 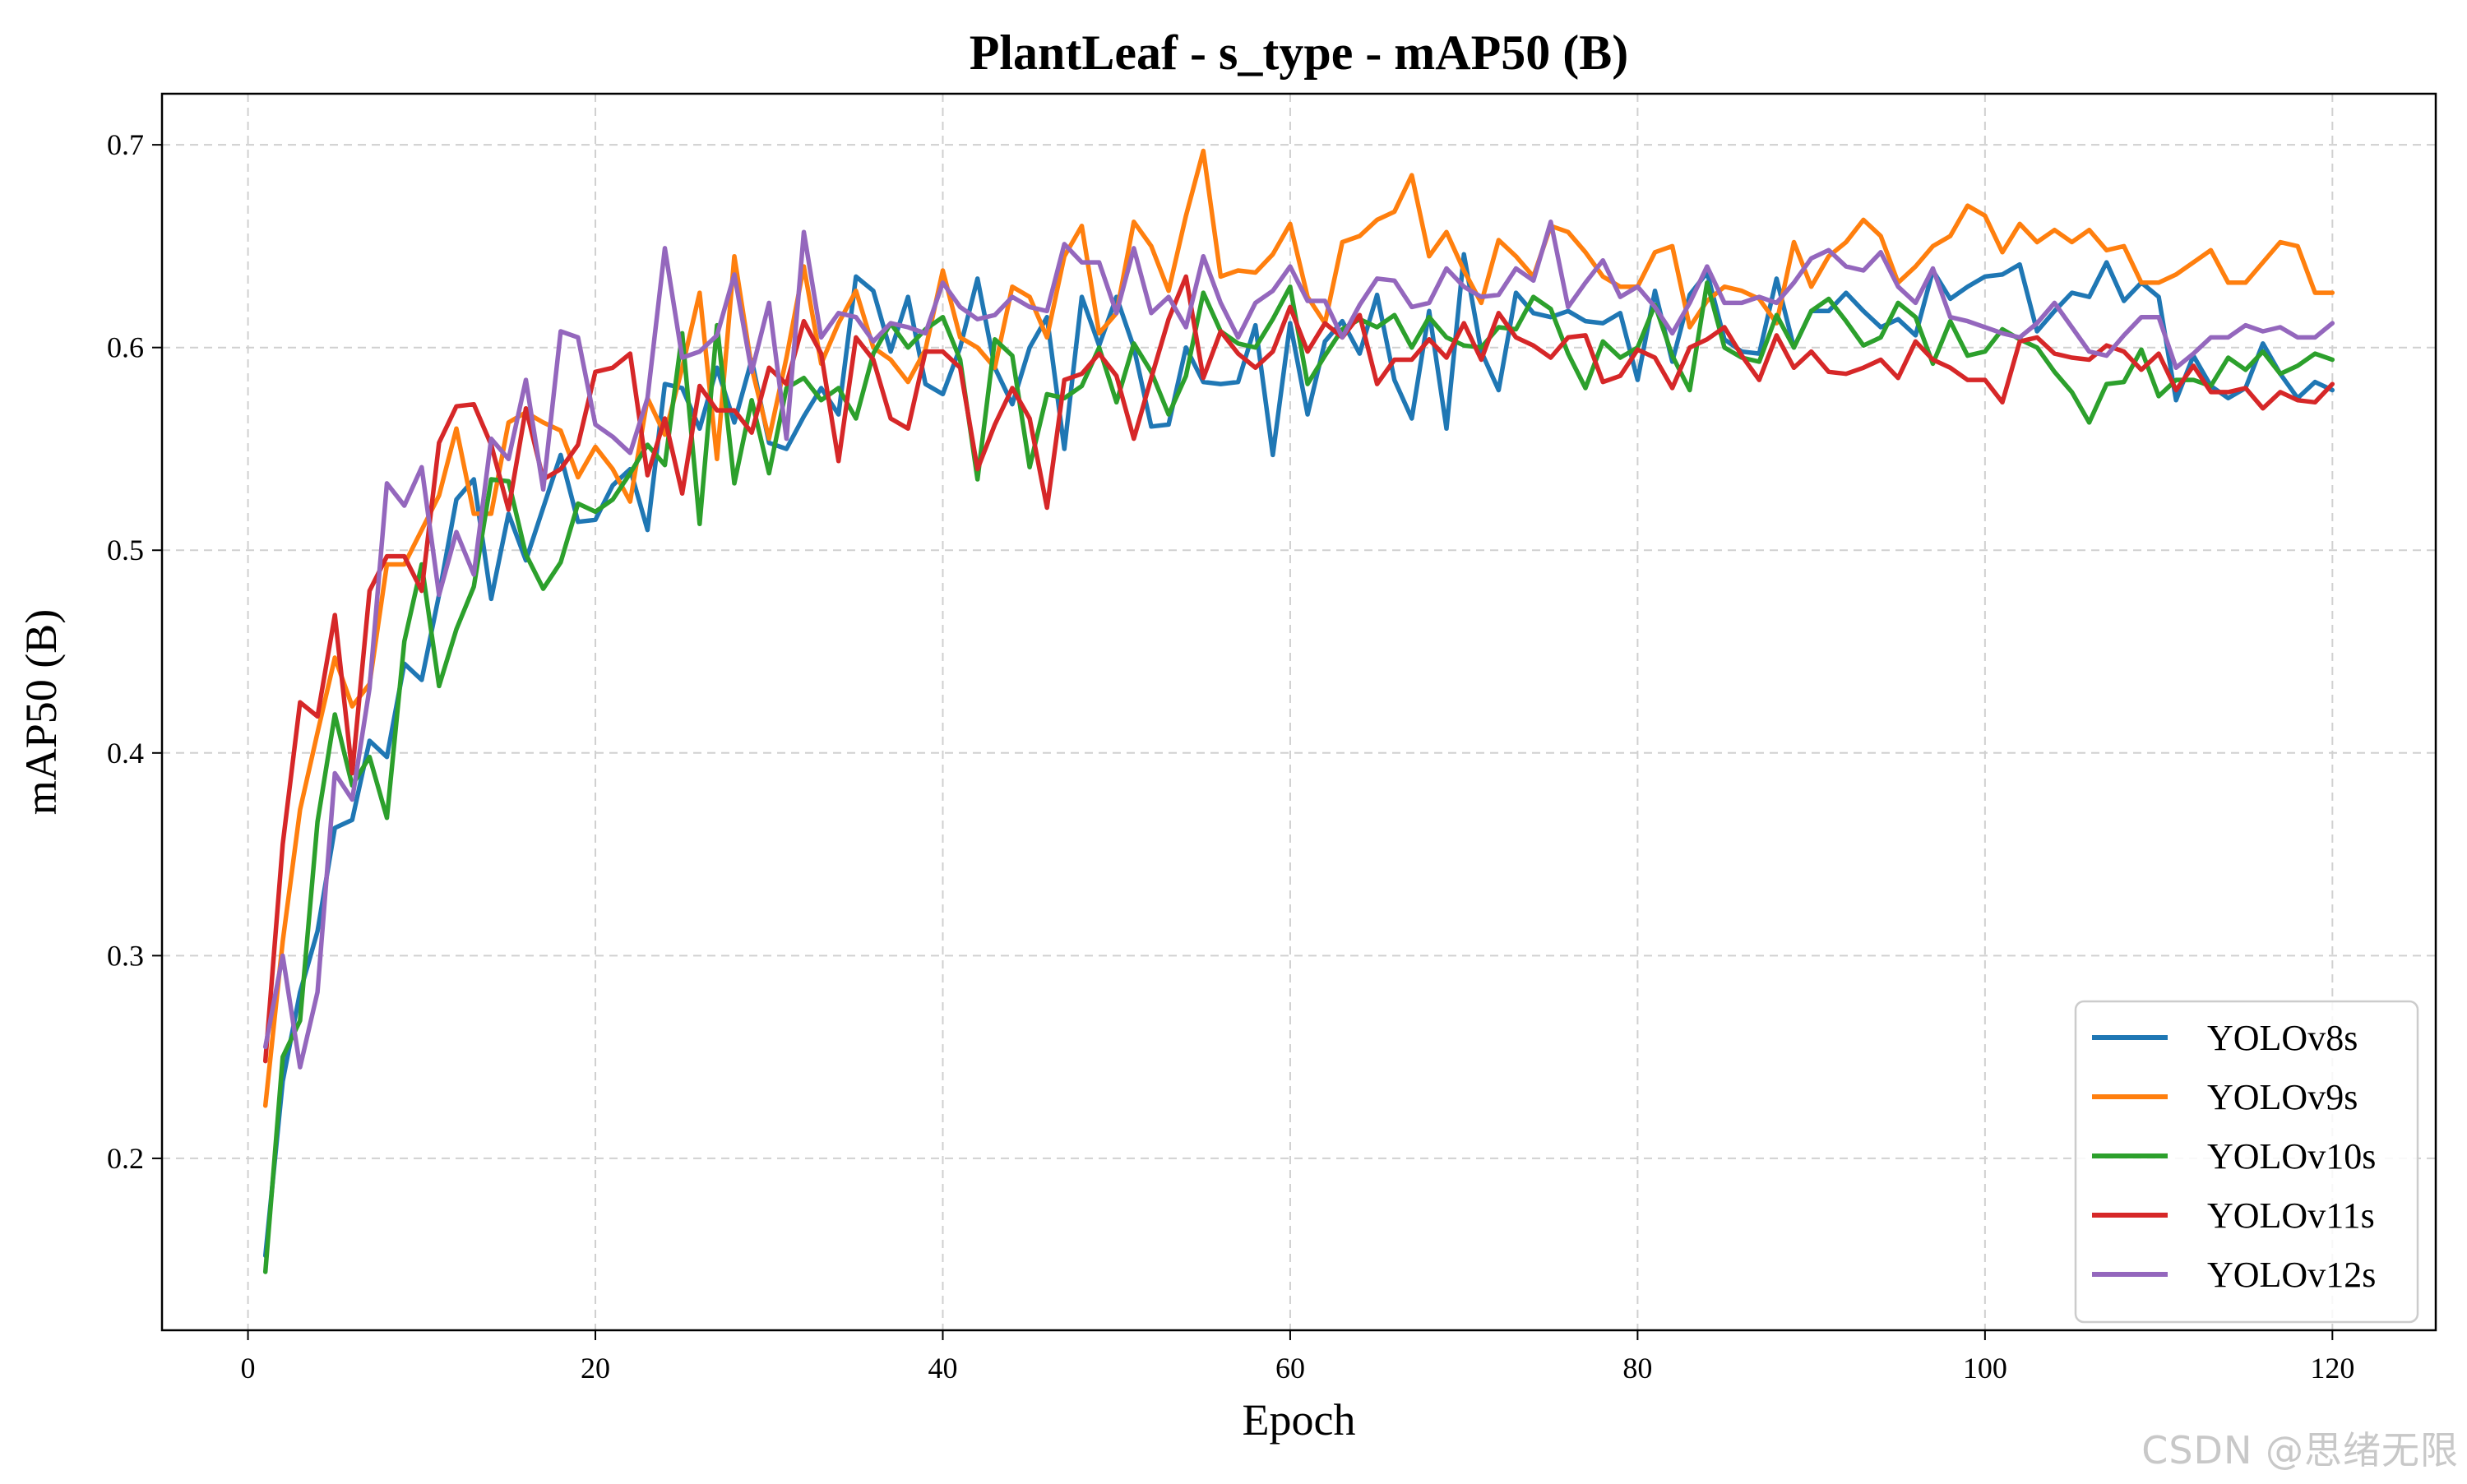 What do you see at coordinates (2291, 1215) in the screenshot?
I see `legend-label: YOLOv11s` at bounding box center [2291, 1215].